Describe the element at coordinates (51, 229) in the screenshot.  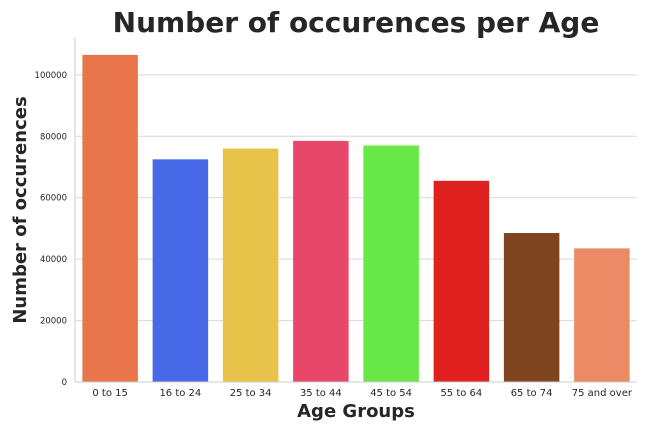
I see `y-tick-labels: 0 20000 40000 60000 80000 100000` at that location.